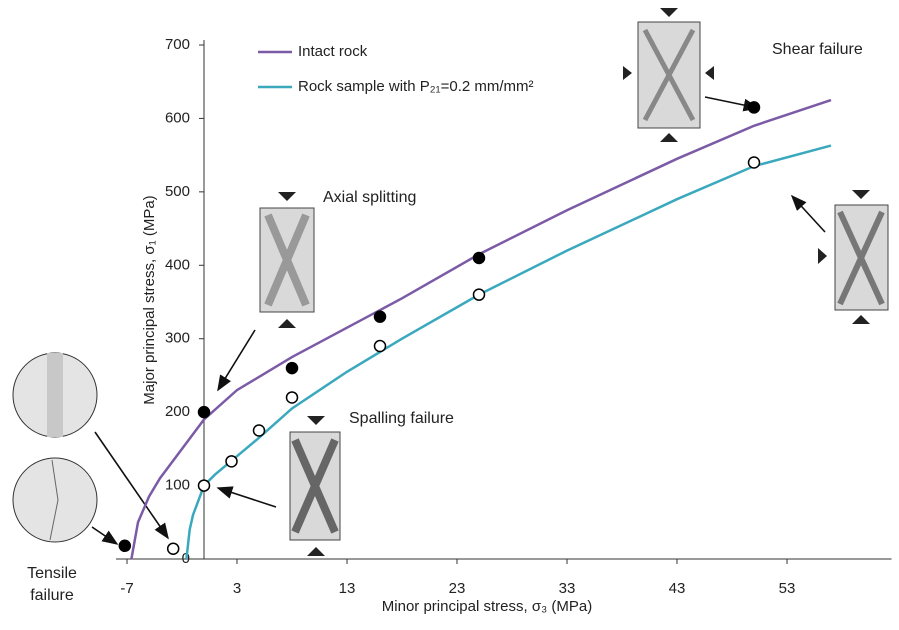 This screenshot has width=899, height=630. I want to click on x-tick-label: 53, so click(787, 588).